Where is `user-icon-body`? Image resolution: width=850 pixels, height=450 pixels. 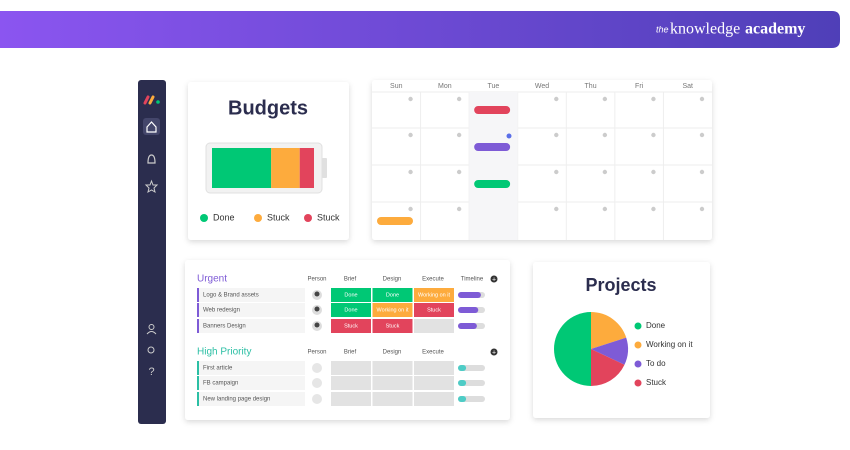 user-icon-body is located at coordinates (151, 333).